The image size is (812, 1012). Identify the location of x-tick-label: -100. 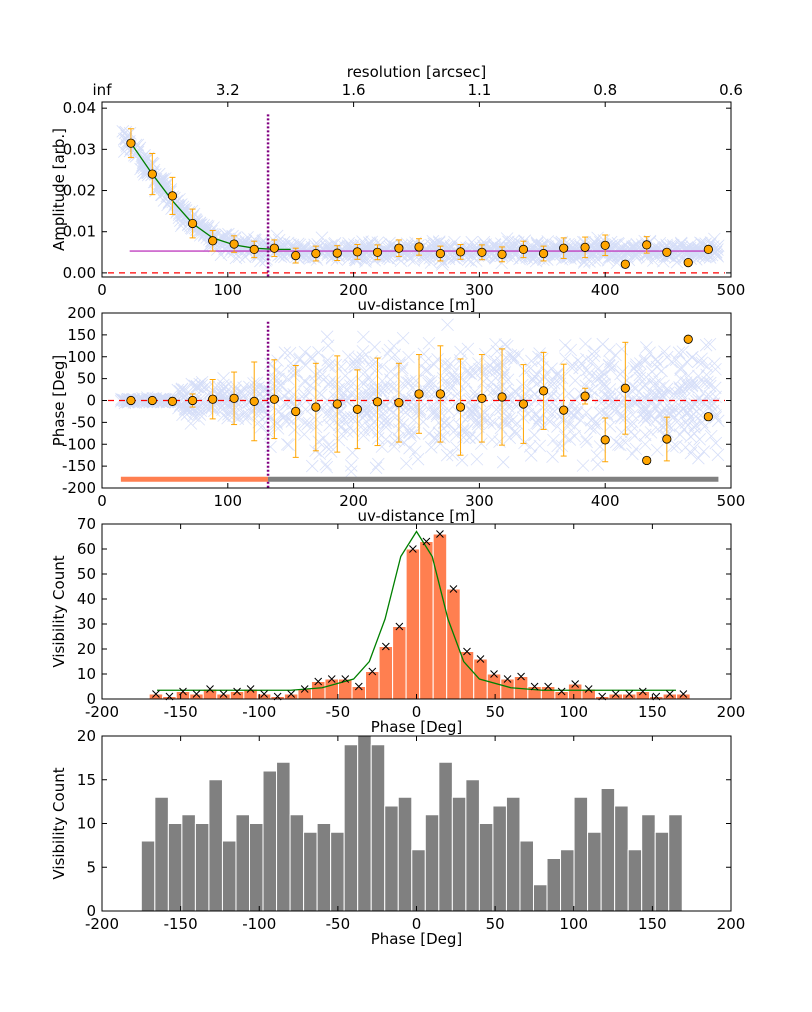
(259, 712).